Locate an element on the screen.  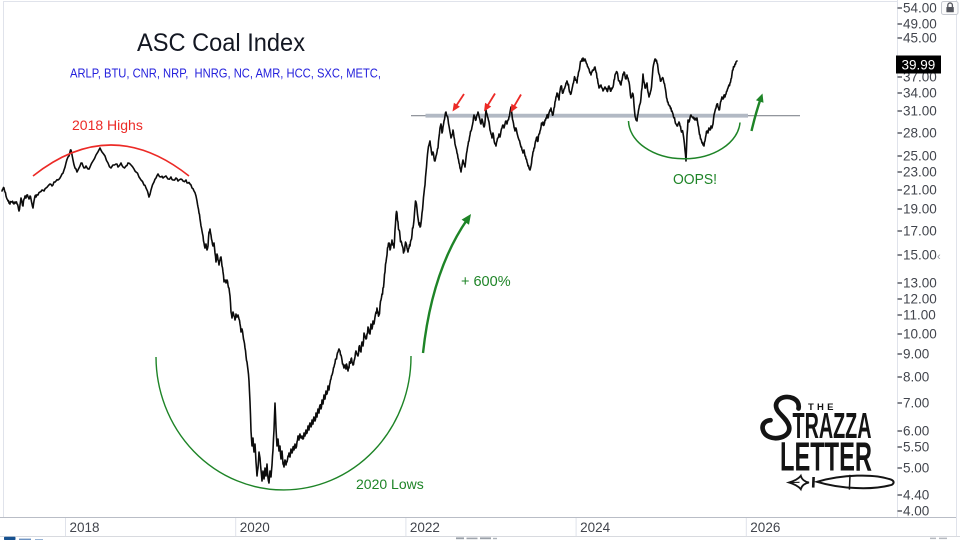
svg-text: 5.50 is located at coordinates (916, 447).